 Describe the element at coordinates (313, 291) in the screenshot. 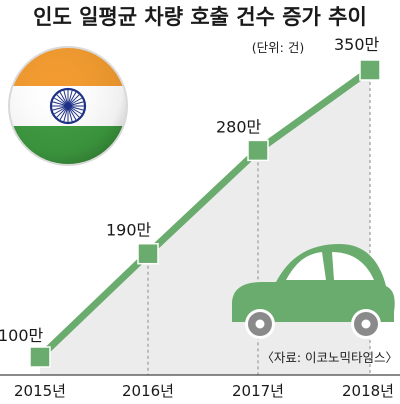

I see `car-icon` at that location.